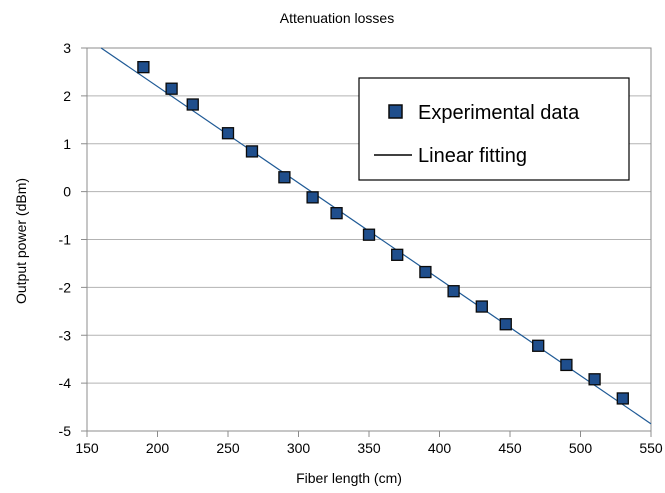 The width and height of the screenshot is (665, 493). What do you see at coordinates (67, 144) in the screenshot?
I see `y-tick-label: 1` at bounding box center [67, 144].